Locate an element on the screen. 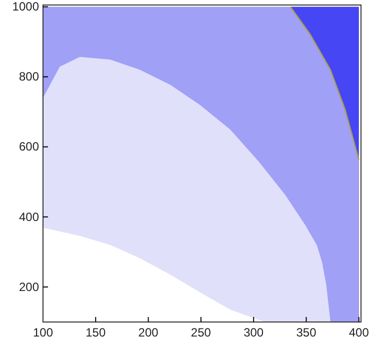 The image size is (373, 351). x-tick-label: 150 is located at coordinates (96, 333).